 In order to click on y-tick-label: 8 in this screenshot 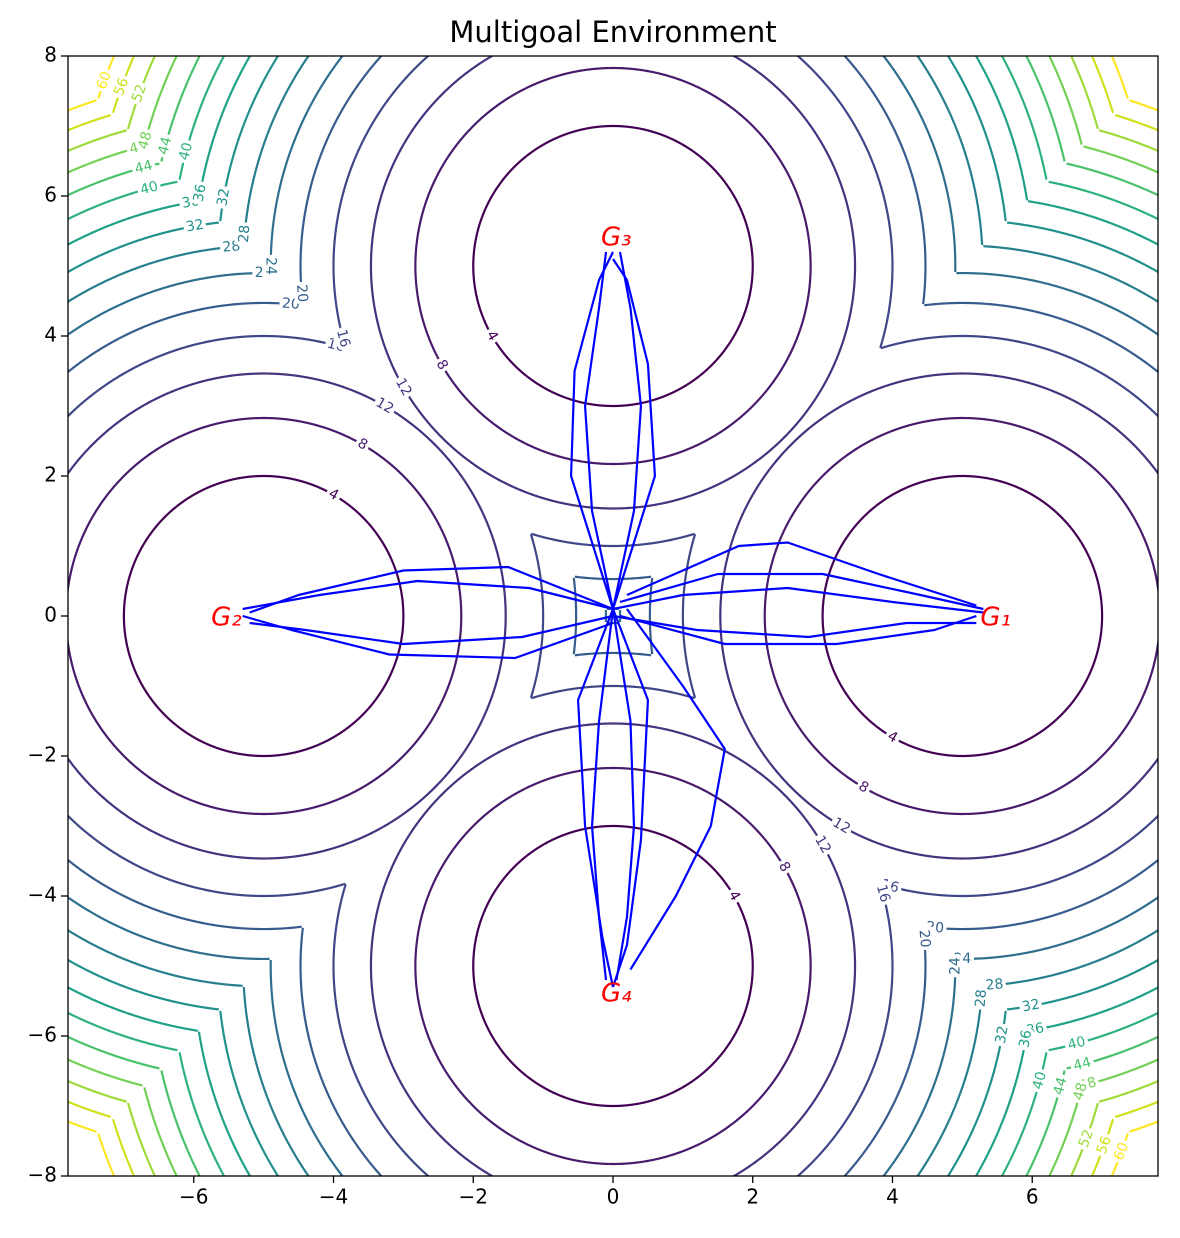, I will do `click(50, 55)`.